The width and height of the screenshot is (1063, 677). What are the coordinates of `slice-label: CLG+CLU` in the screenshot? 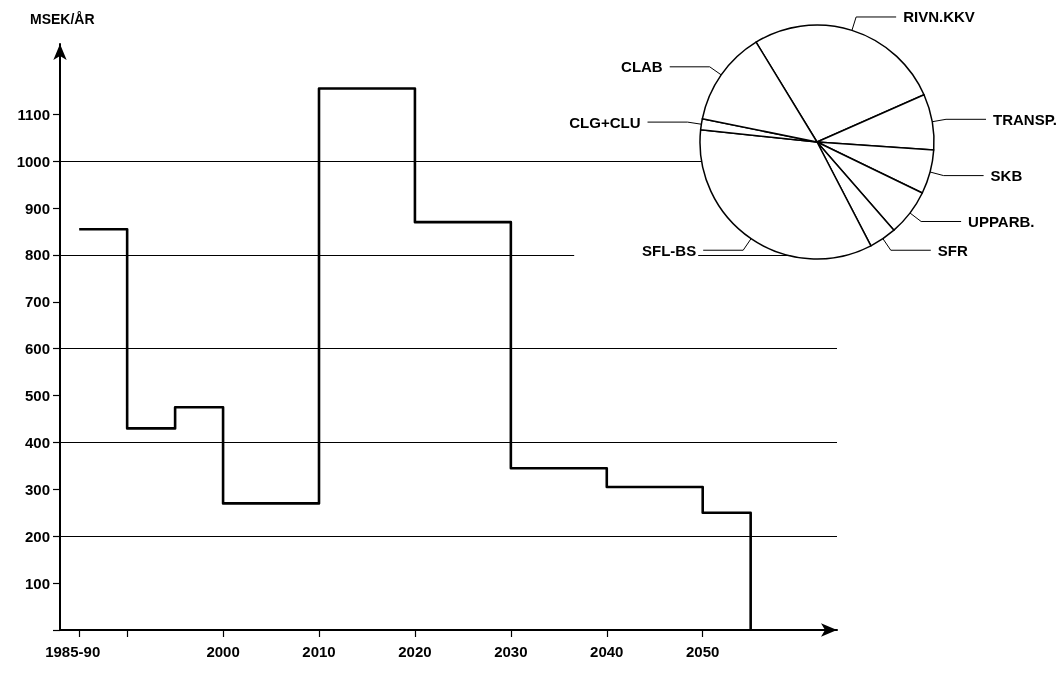 It's located at (605, 122).